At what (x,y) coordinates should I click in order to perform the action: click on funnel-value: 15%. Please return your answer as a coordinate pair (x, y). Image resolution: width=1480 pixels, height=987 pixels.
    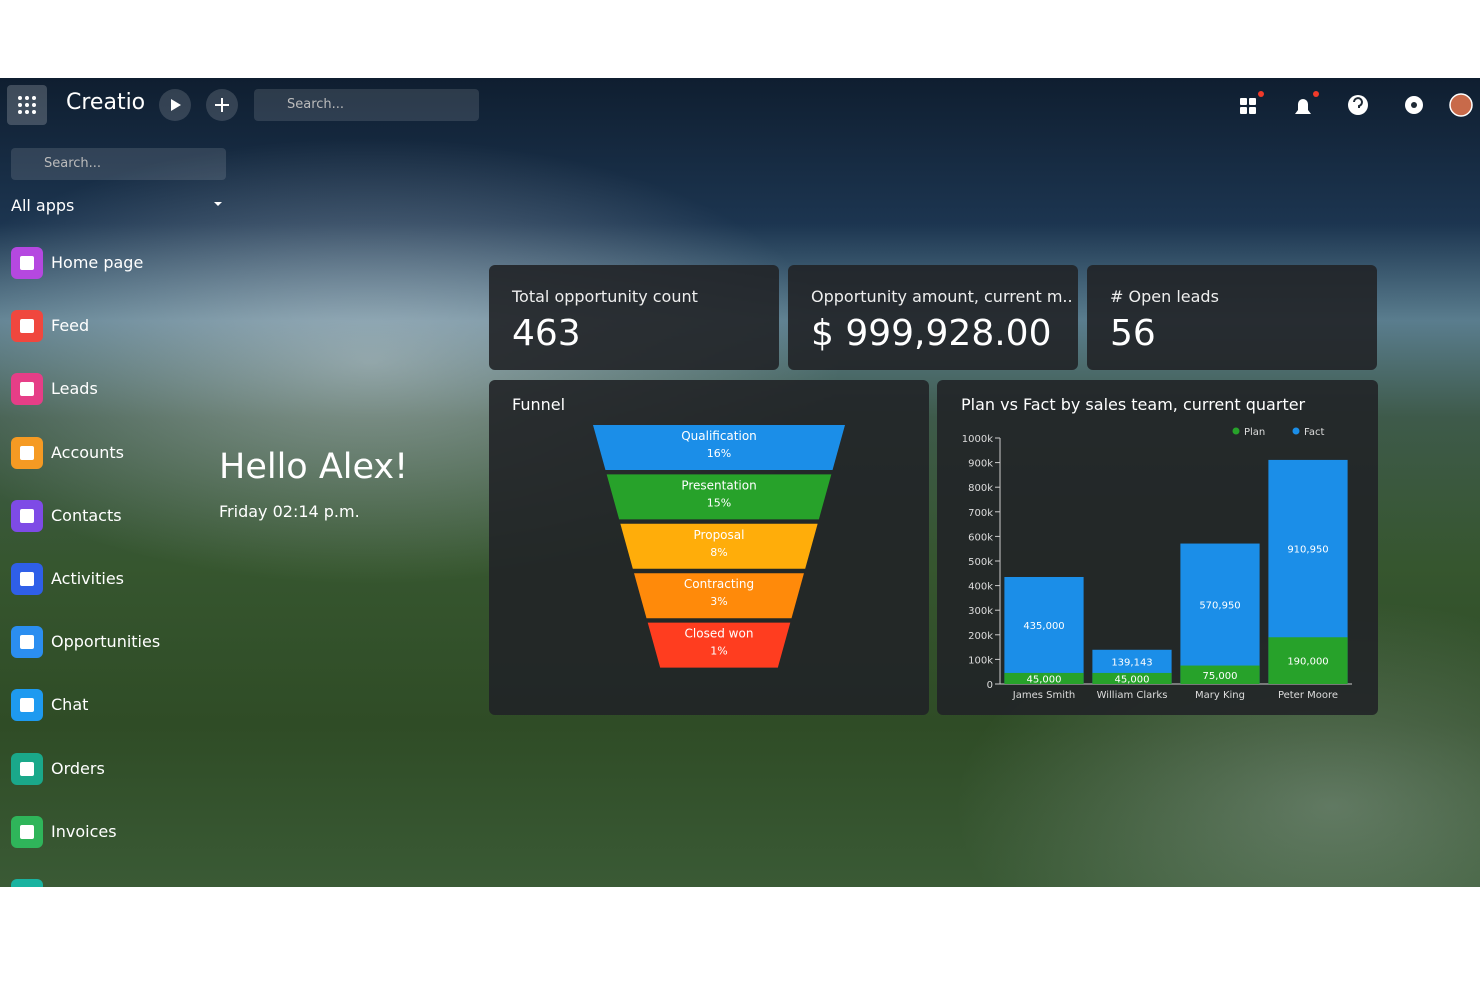
    Looking at the image, I should click on (719, 502).